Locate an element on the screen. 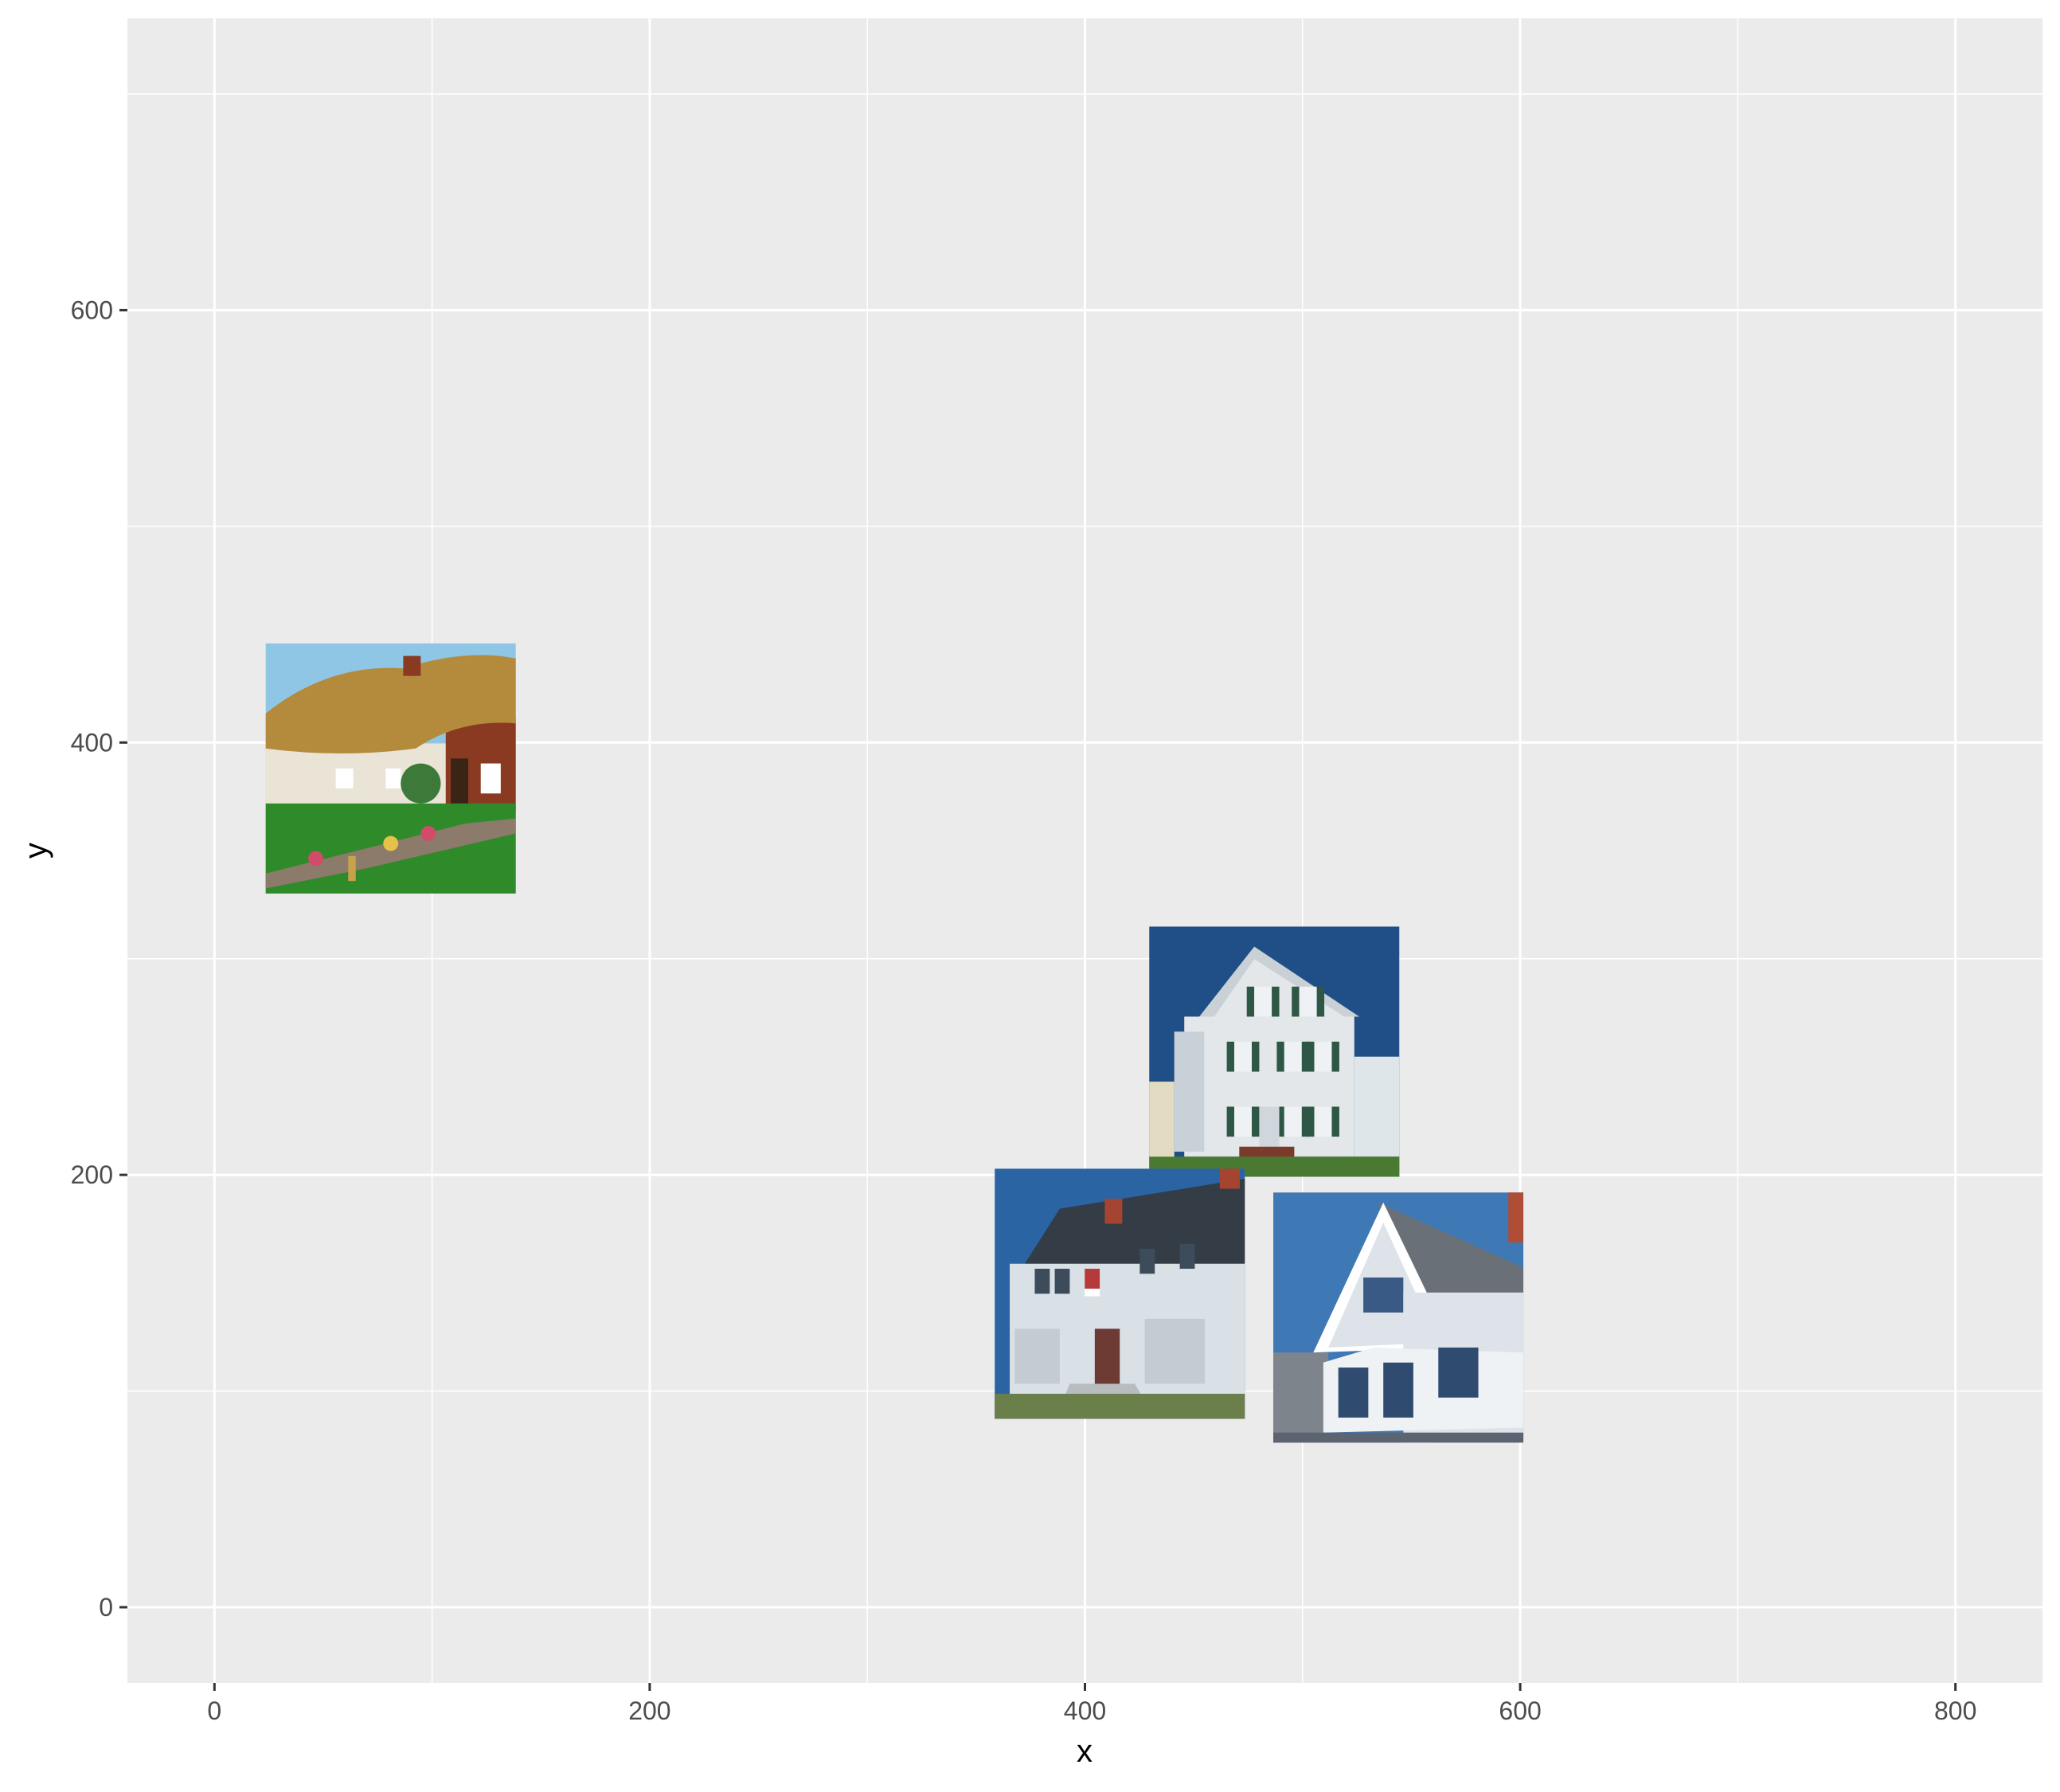 Image resolution: width=2060 pixels, height=1792 pixels. y-axis: 0 200 400 600 is located at coordinates (99, 958).